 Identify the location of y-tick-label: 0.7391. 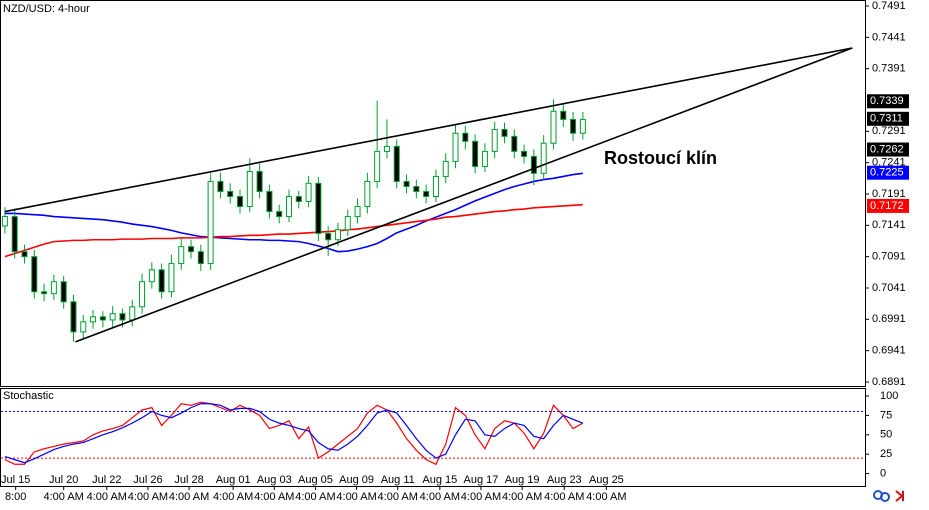
(889, 69).